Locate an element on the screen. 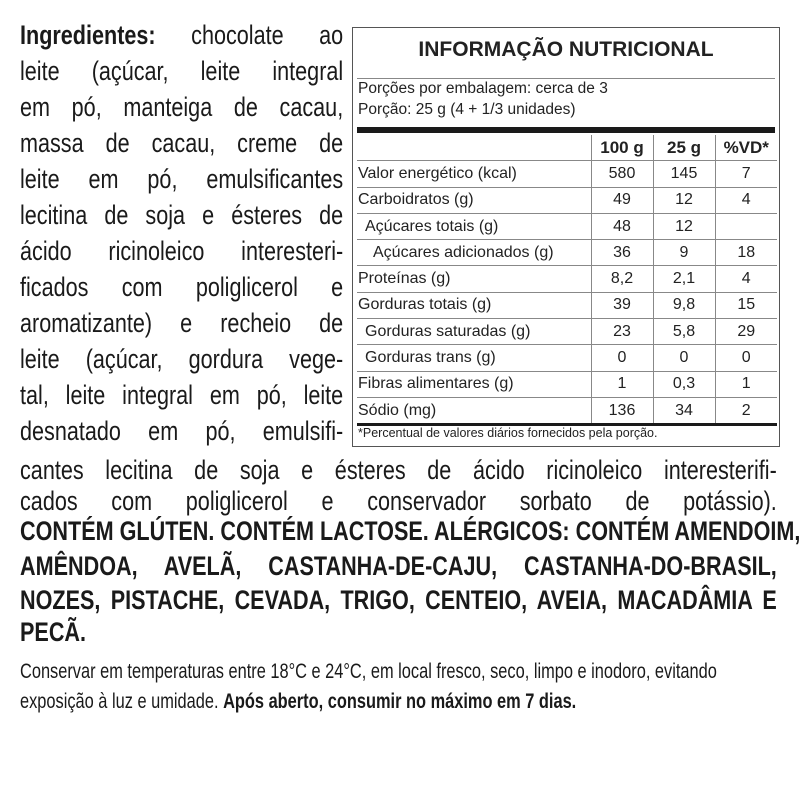 This screenshot has width=800, height=800. ingredients-text-start: chocolate ao is located at coordinates (267, 35).